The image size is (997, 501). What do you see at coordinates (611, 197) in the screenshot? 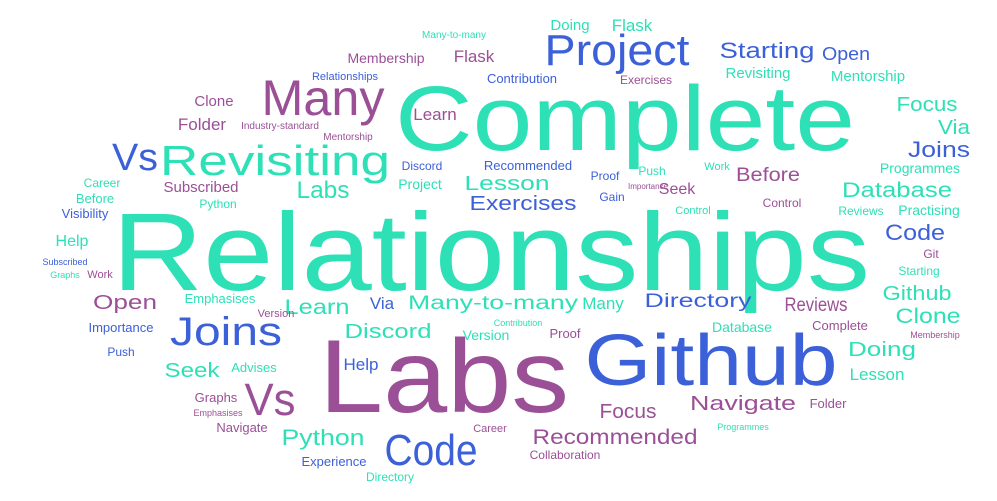
I see `word: Gain` at bounding box center [611, 197].